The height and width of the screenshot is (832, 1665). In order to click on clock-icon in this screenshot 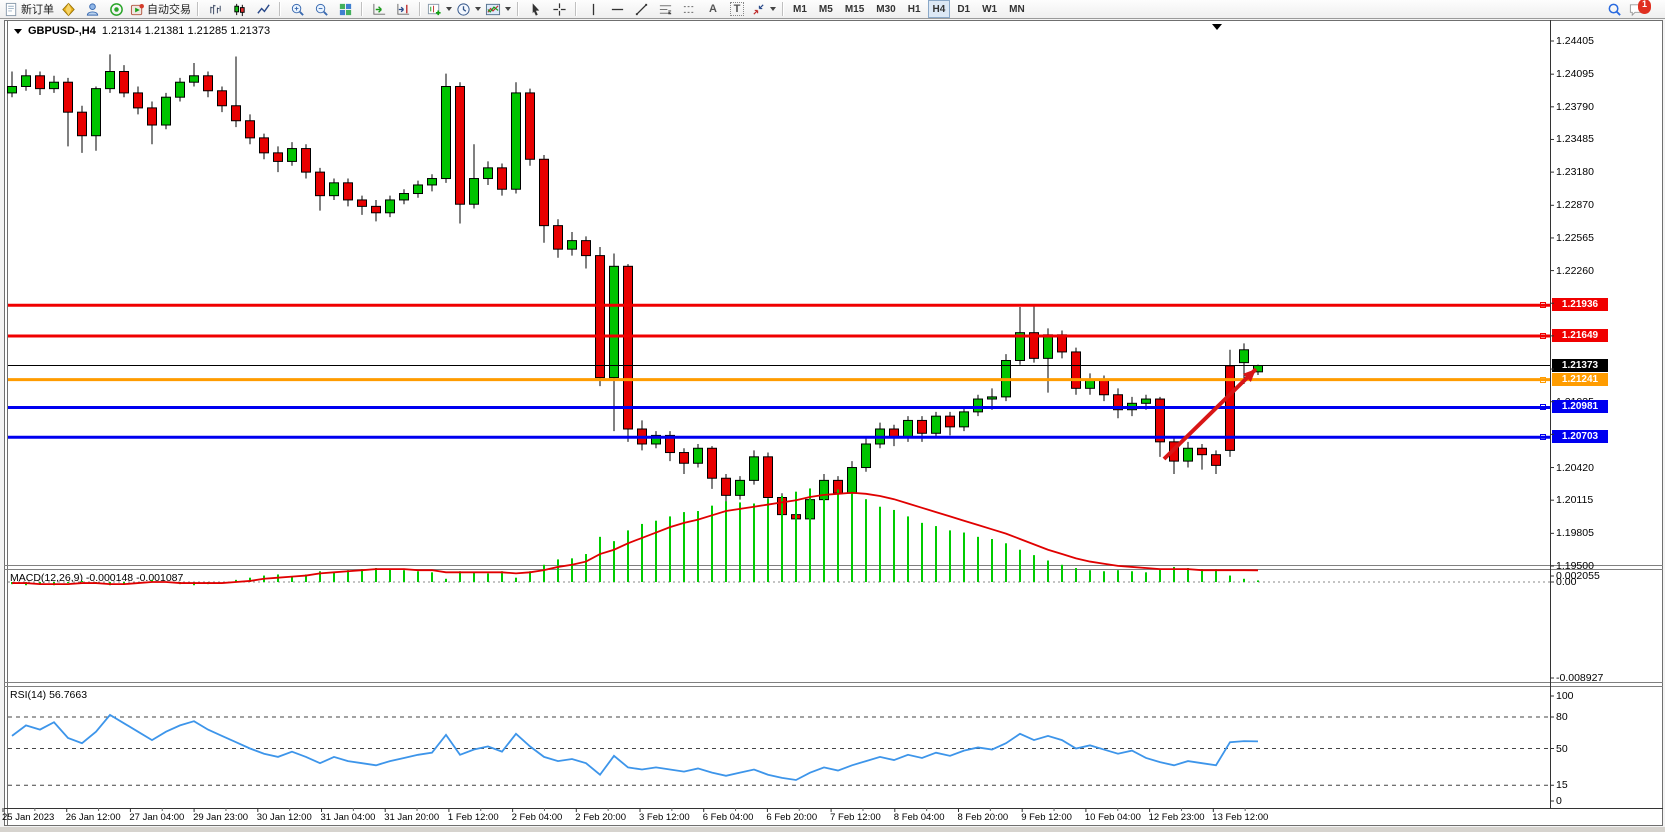, I will do `click(463, 9)`.